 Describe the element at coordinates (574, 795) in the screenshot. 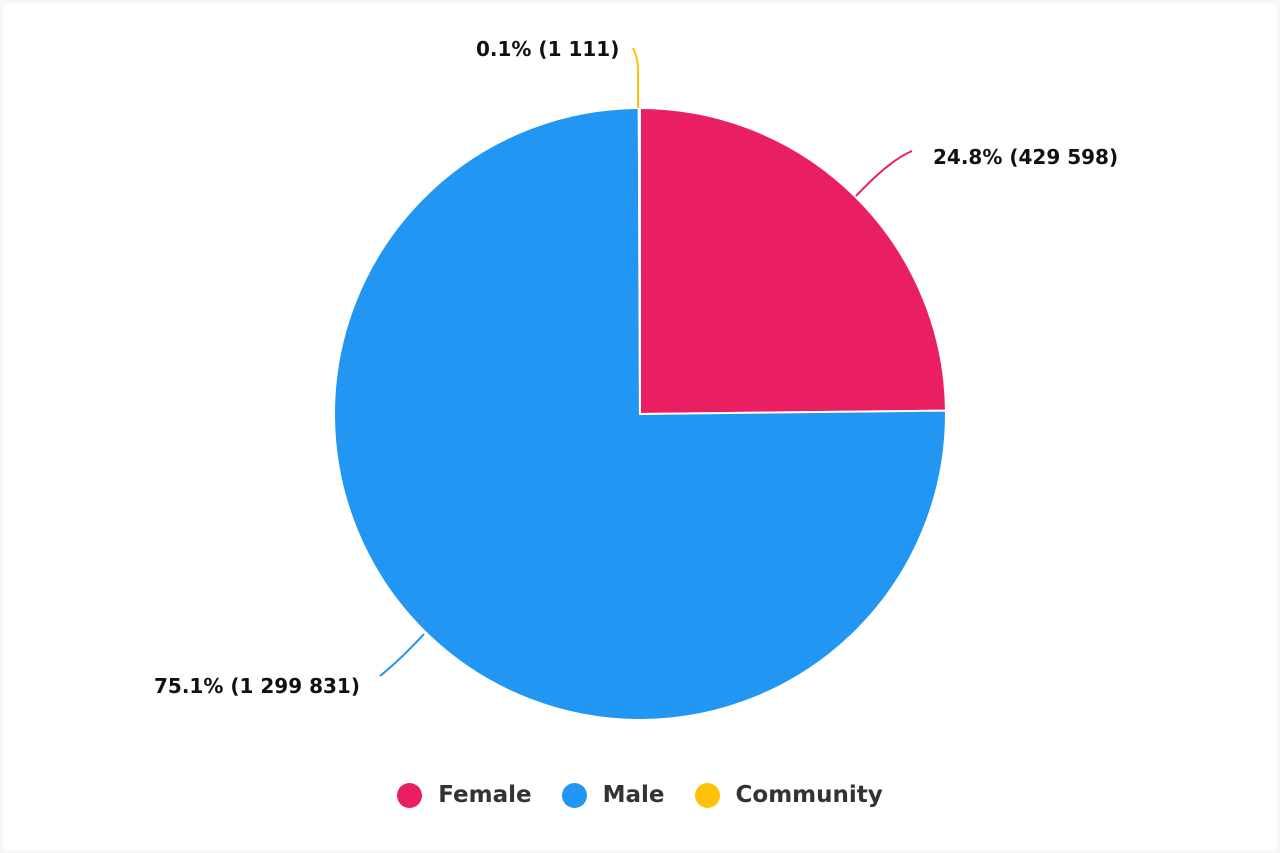

I see `legend-male-marker-icon` at that location.